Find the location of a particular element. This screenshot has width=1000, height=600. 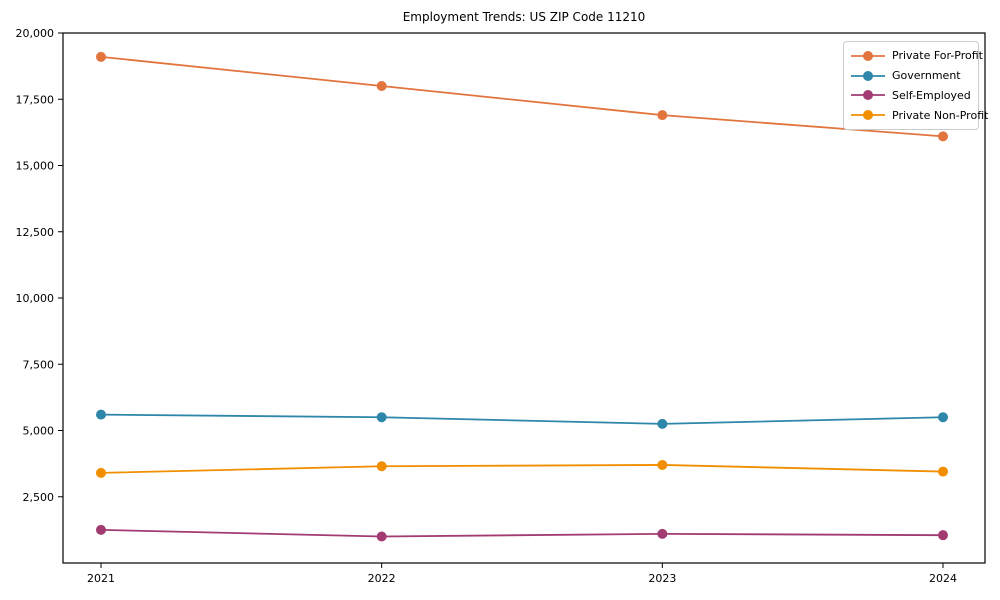

y-tick-label: 2,500 is located at coordinates (39, 497).